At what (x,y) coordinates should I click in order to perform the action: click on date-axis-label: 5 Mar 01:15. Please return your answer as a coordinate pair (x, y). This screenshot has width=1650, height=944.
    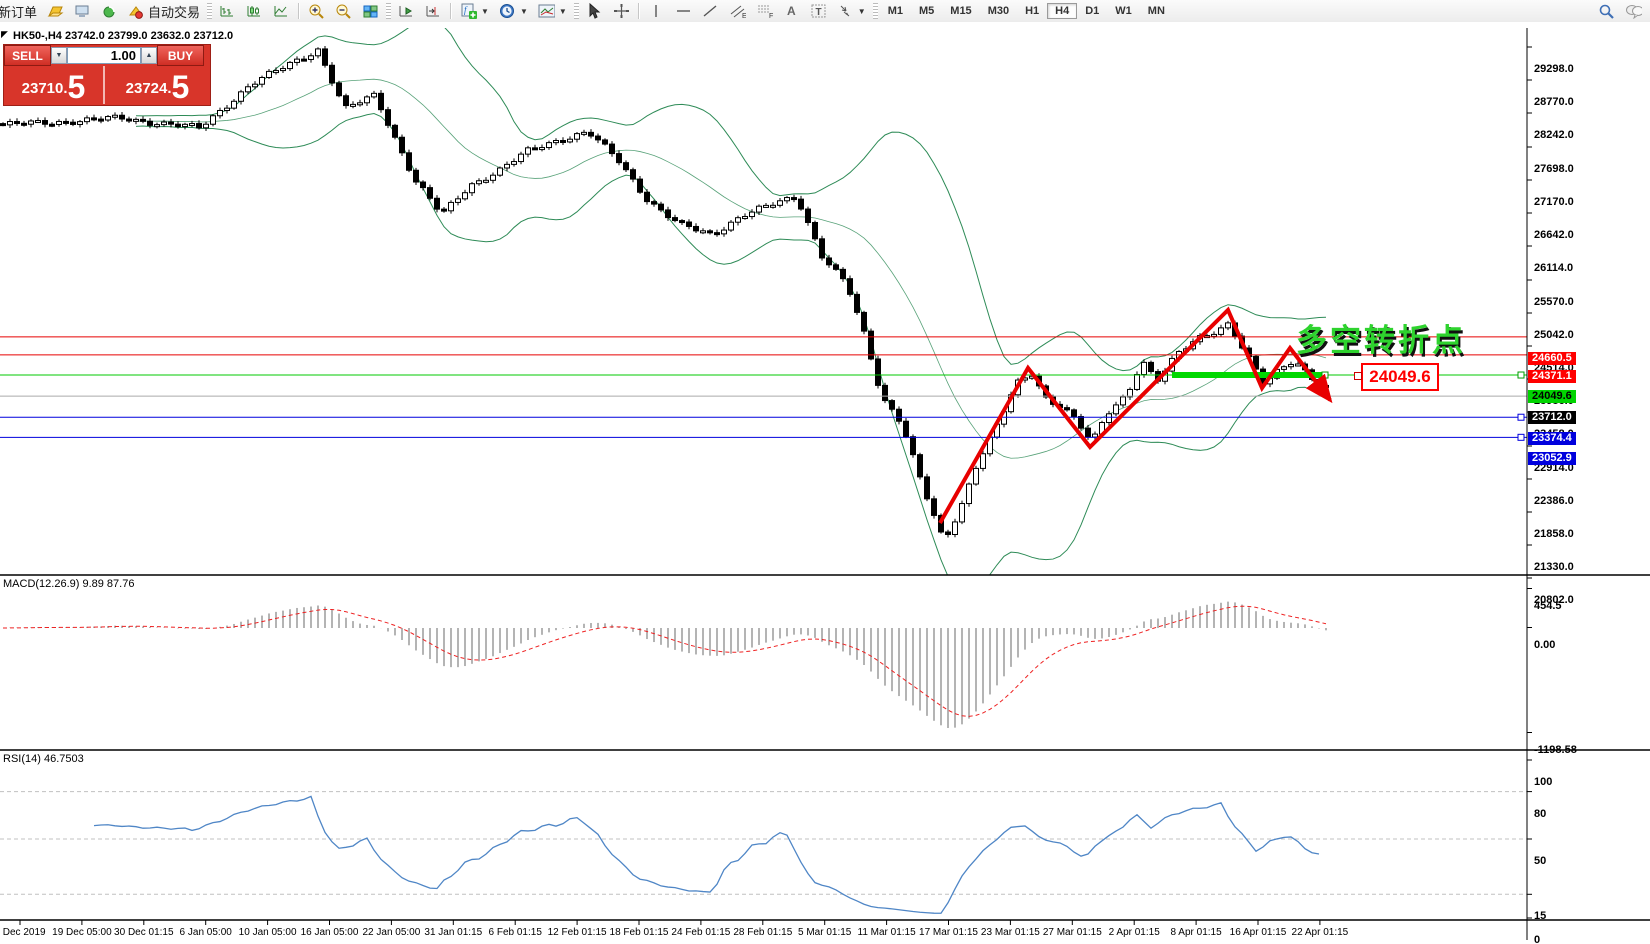
    Looking at the image, I should click on (825, 932).